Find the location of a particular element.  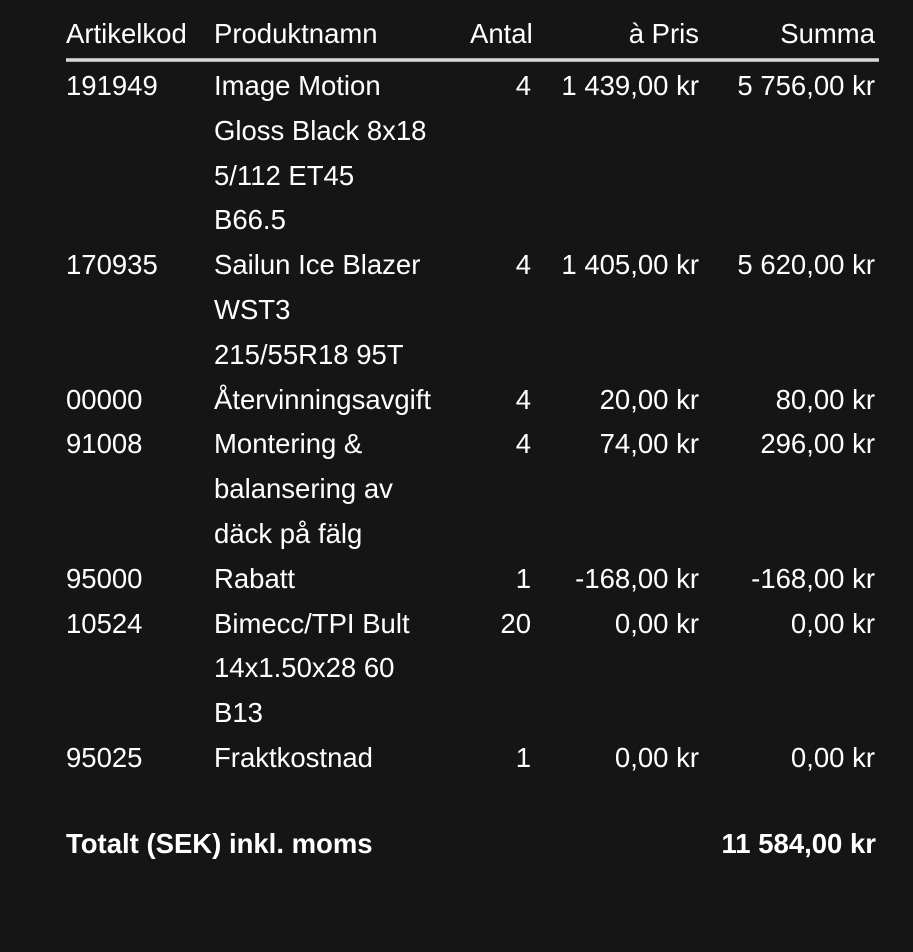

table-row: 95000 Rabatt 1 -168,00 kr -168,00 kr is located at coordinates (471, 579).